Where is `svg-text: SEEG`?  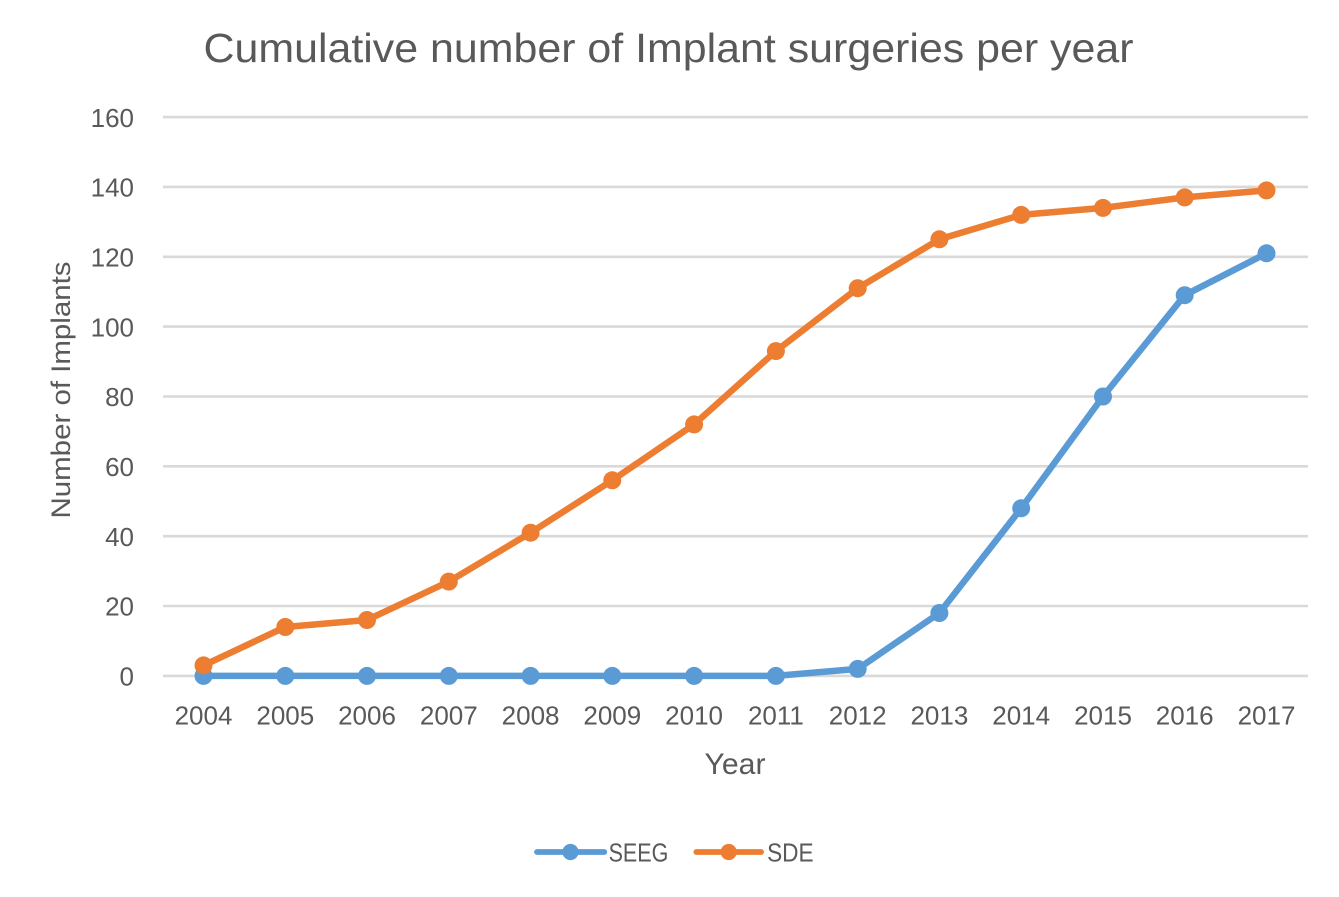 svg-text: SEEG is located at coordinates (639, 853).